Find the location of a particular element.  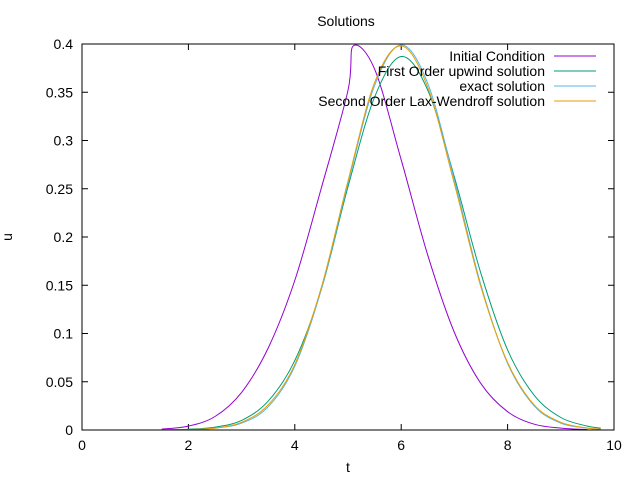

x-tick-label: 4 is located at coordinates (295, 445).